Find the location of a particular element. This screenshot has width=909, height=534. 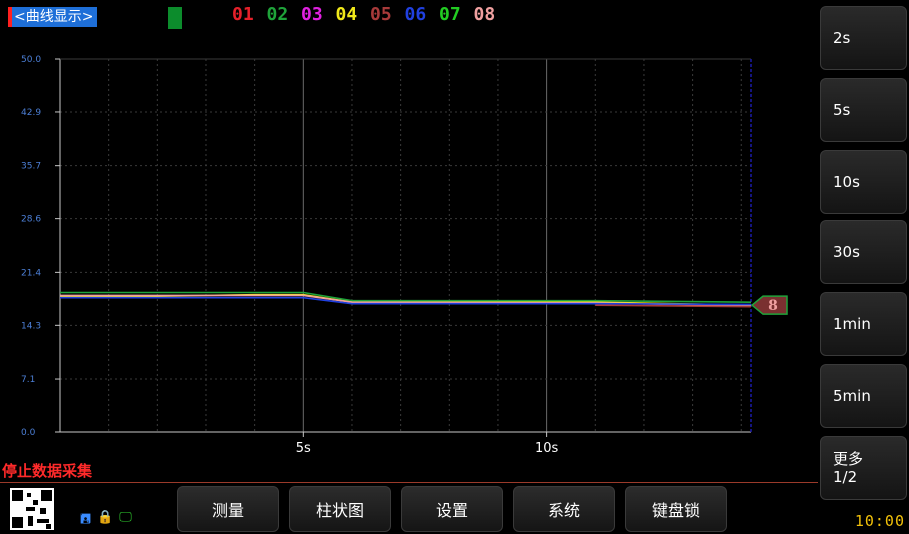

channel-label-05: 05 is located at coordinates (381, 14).